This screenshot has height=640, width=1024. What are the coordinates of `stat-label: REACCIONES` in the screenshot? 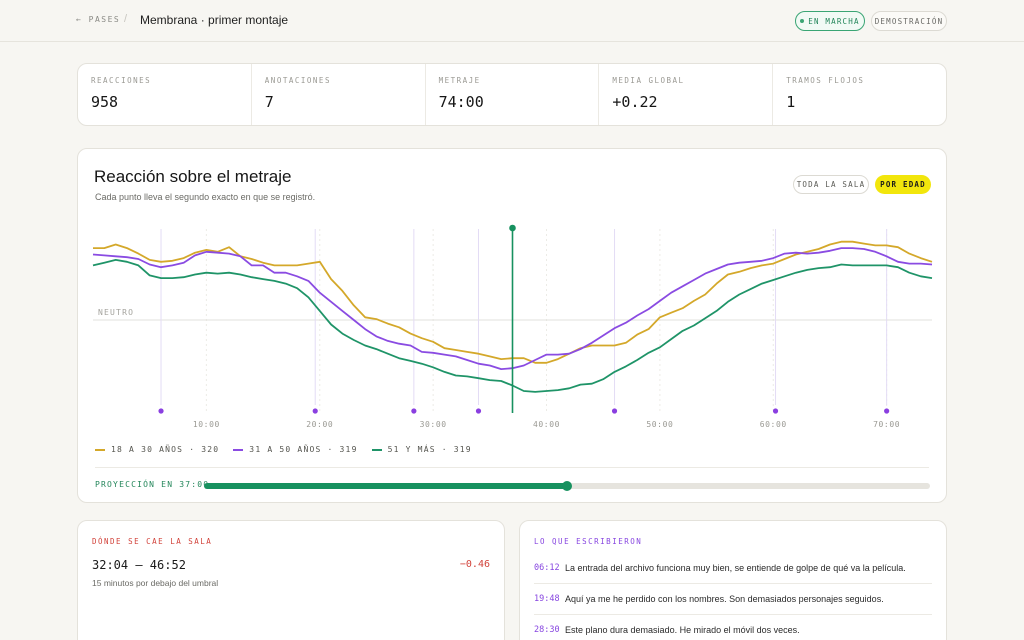 It's located at (121, 80).